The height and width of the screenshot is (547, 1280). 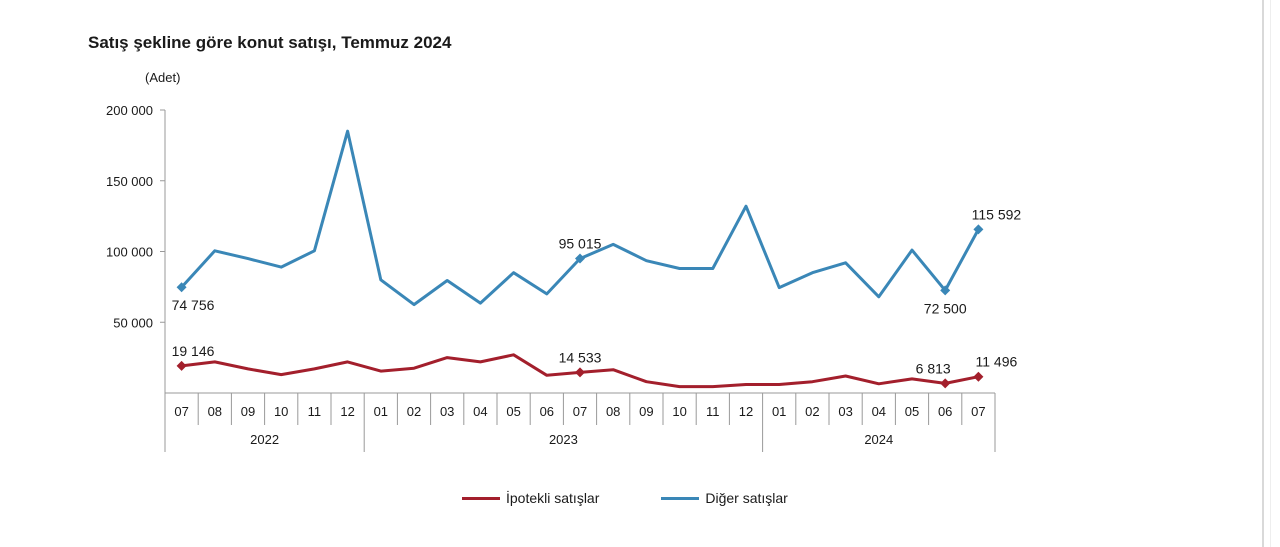 What do you see at coordinates (553, 498) in the screenshot?
I see `legend-label-ipotekli: İpotekli satışlar` at bounding box center [553, 498].